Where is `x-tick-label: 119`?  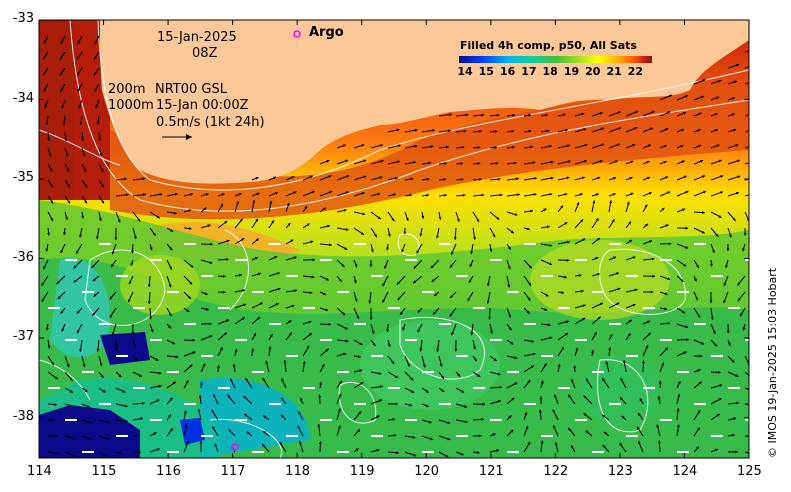 x-tick-label: 119 is located at coordinates (362, 471).